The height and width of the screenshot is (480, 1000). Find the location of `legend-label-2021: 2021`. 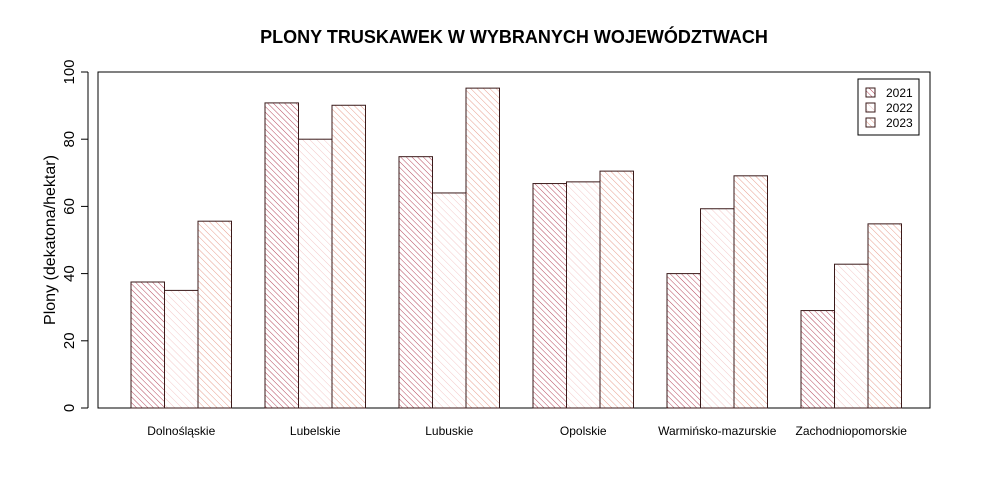

legend-label-2021: 2021 is located at coordinates (899, 93).